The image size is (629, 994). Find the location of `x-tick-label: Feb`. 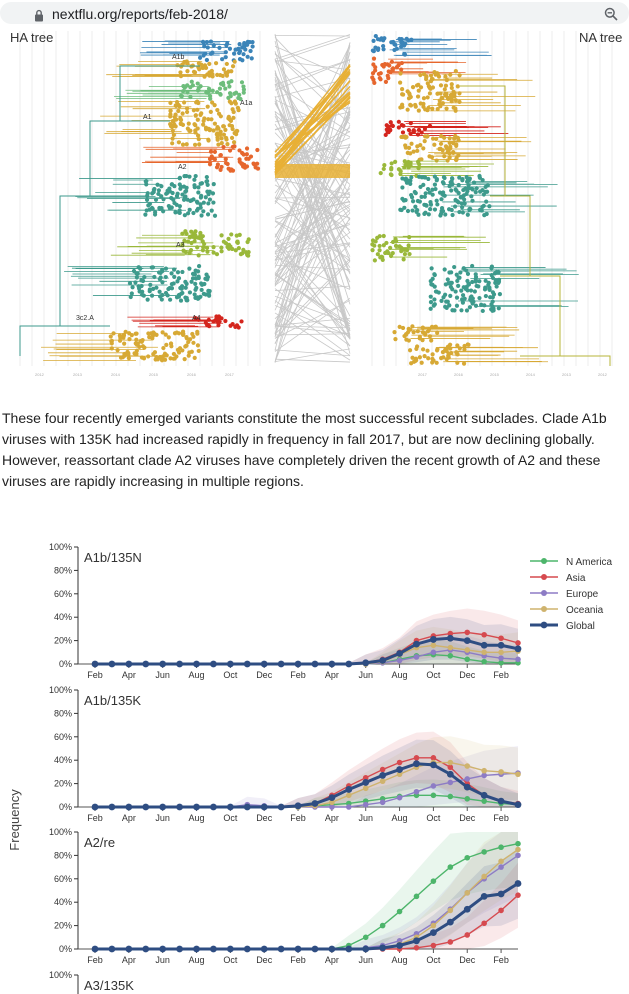

x-tick-label: Feb is located at coordinates (501, 675).